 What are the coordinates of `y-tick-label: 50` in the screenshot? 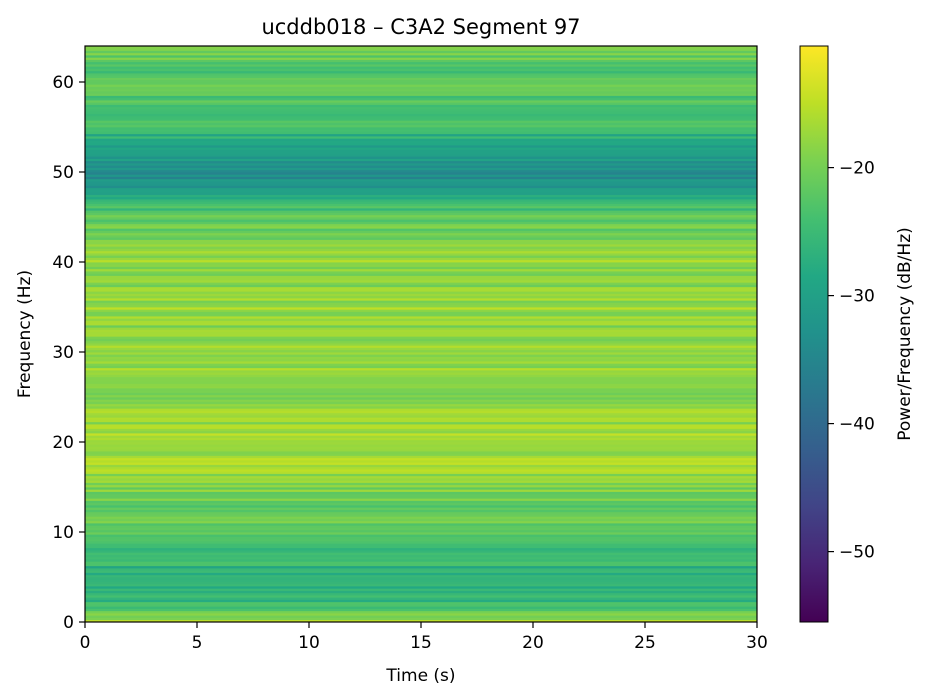 It's located at (63, 173).